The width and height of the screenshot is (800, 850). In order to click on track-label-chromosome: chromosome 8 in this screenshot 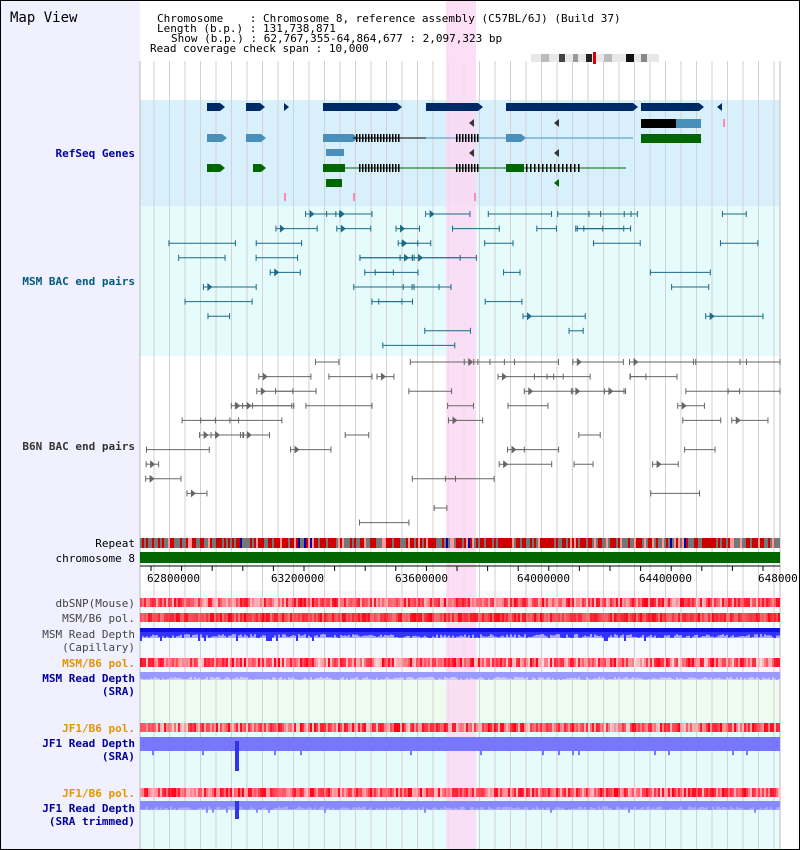, I will do `click(95, 558)`.